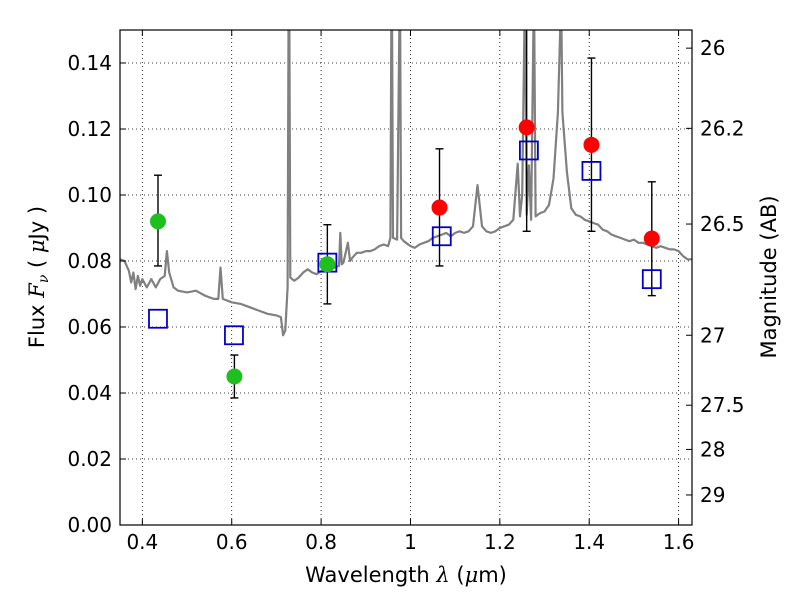  I want to click on x-tick-label: 1.4, so click(589, 542).